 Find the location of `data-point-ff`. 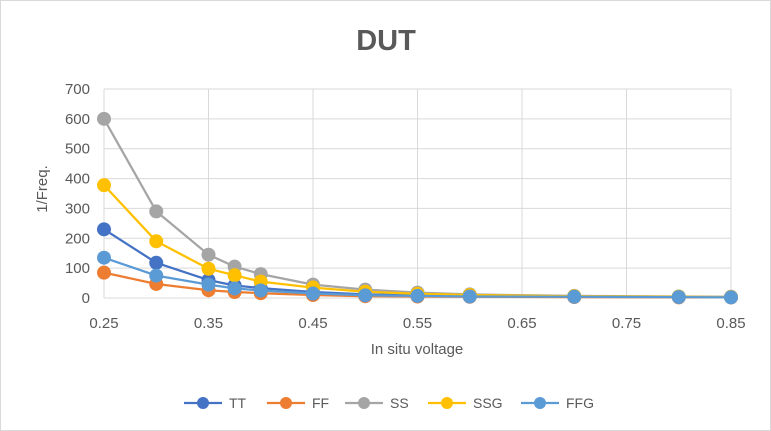

data-point-ff is located at coordinates (104, 272).